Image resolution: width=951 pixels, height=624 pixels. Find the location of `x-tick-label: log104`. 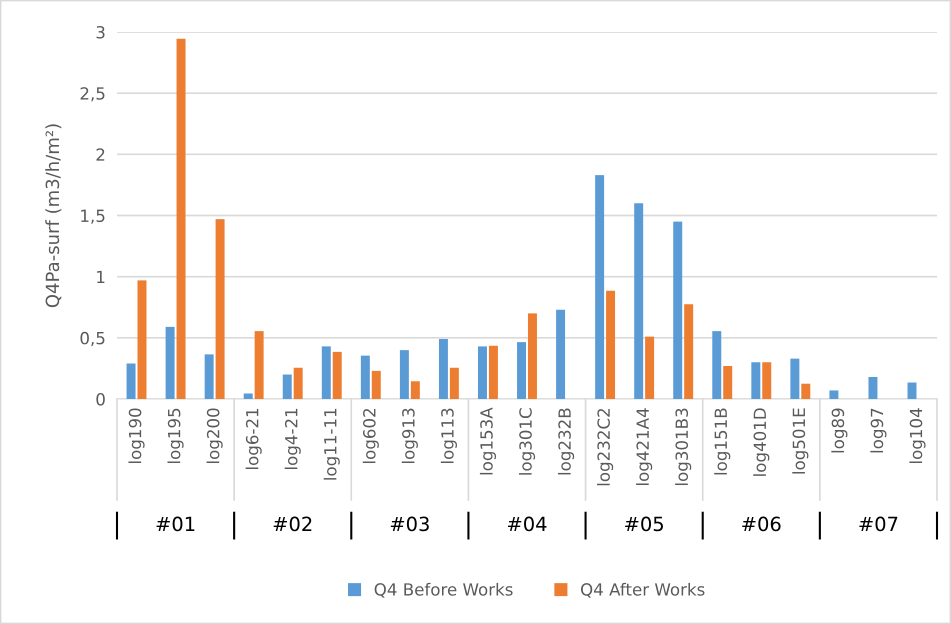

x-tick-label: log104 is located at coordinates (917, 435).